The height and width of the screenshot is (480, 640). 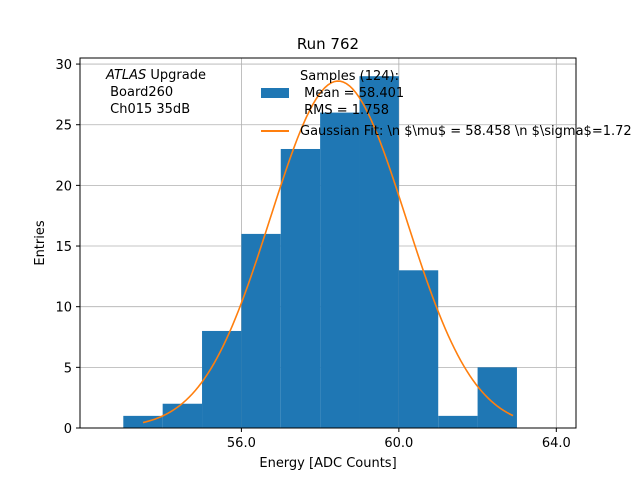 I want to click on x-axis-label: Energy [ADC Counts], so click(x=327, y=463).